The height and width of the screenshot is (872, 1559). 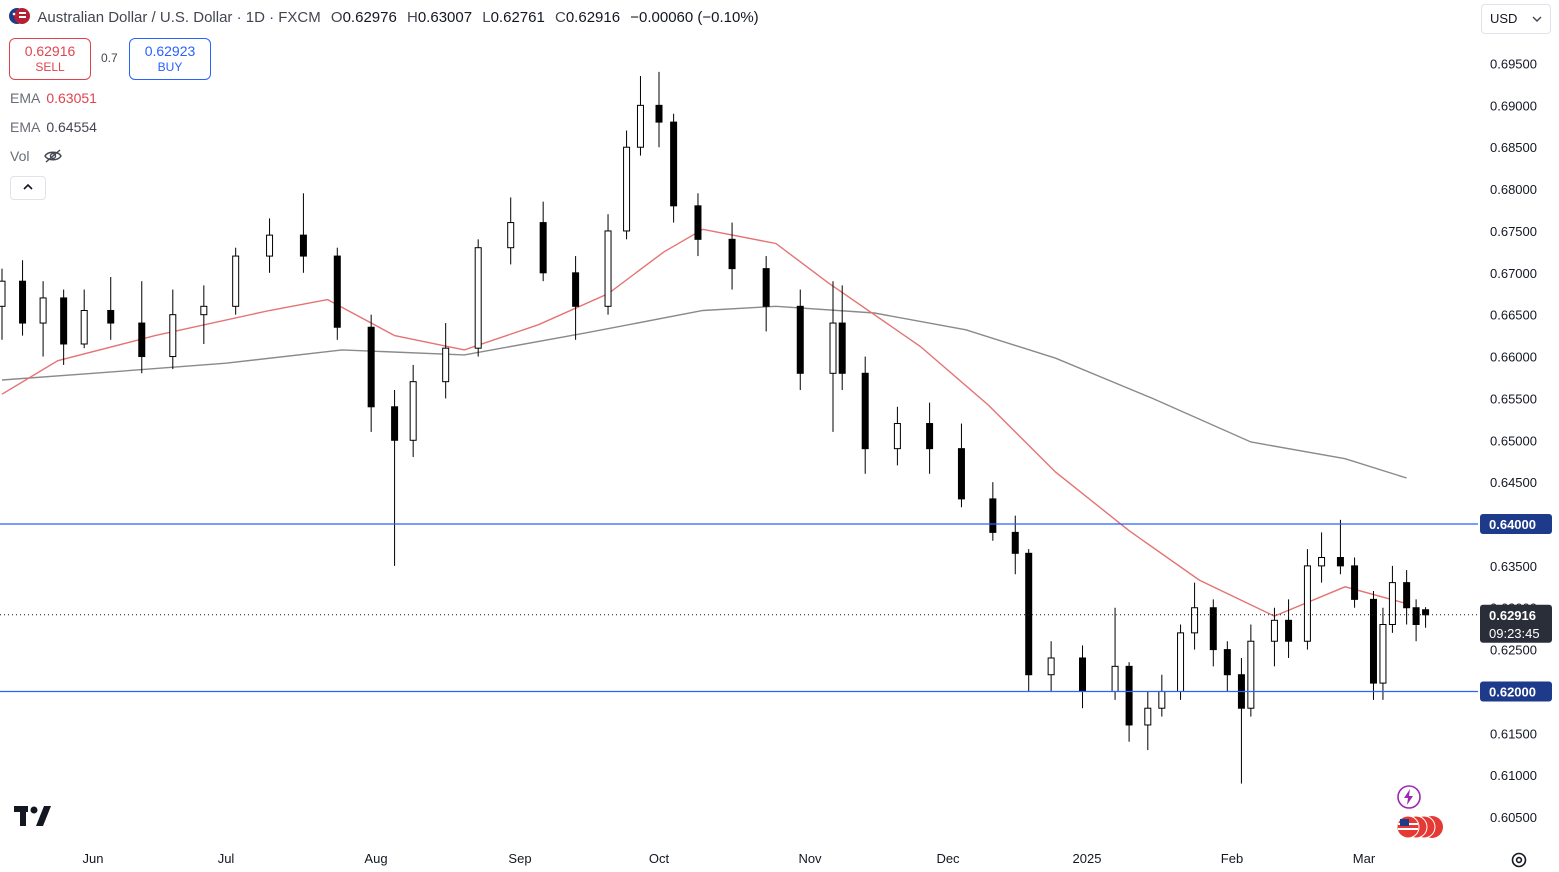 What do you see at coordinates (1409, 799) in the screenshot?
I see `lightning-icon` at bounding box center [1409, 799].